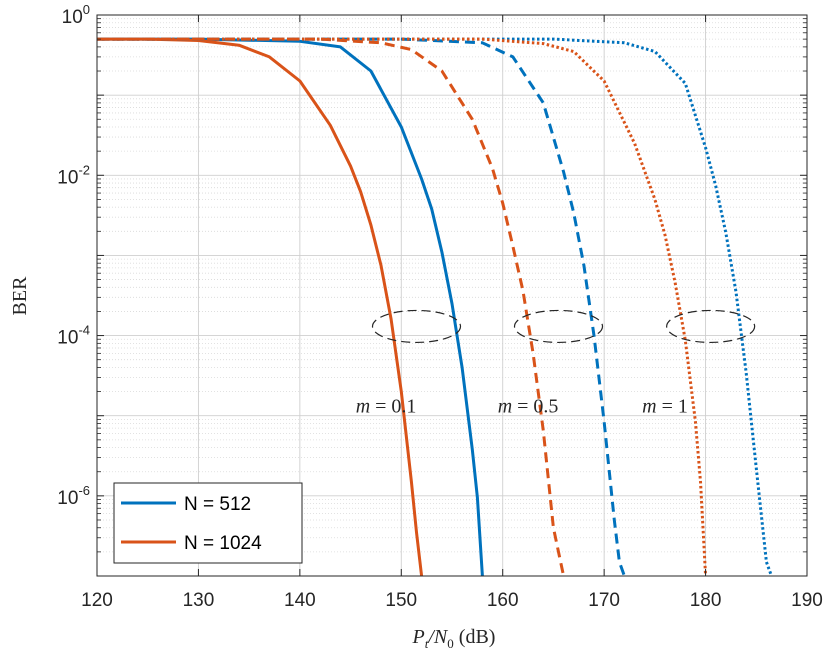 The width and height of the screenshot is (830, 654). Describe the element at coordinates (300, 600) in the screenshot. I see `x-tick-label: 140` at that location.